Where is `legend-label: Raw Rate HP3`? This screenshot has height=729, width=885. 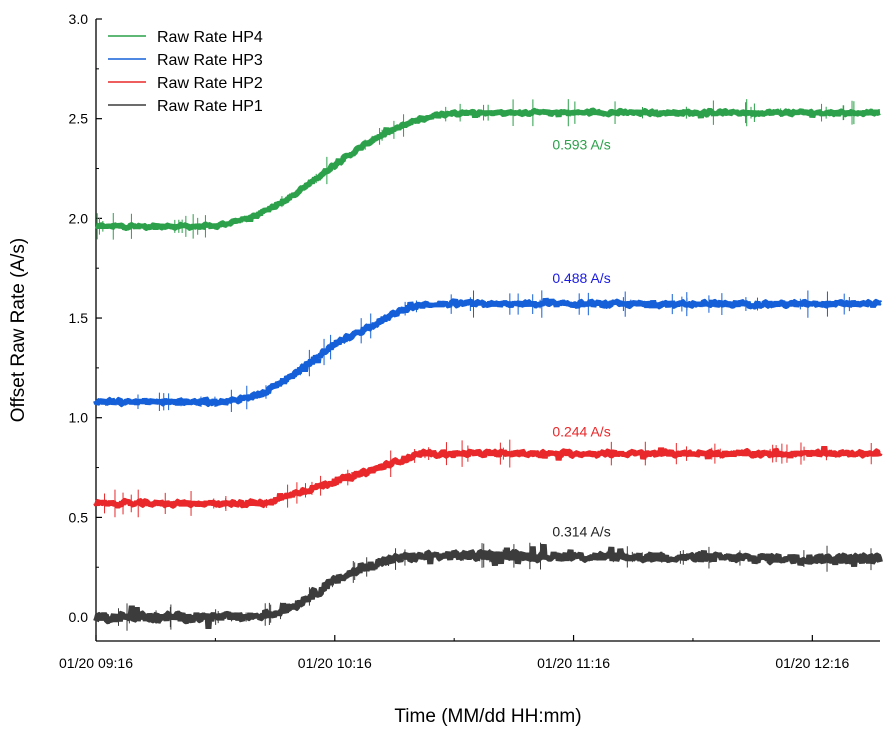 legend-label: Raw Rate HP3 is located at coordinates (210, 60).